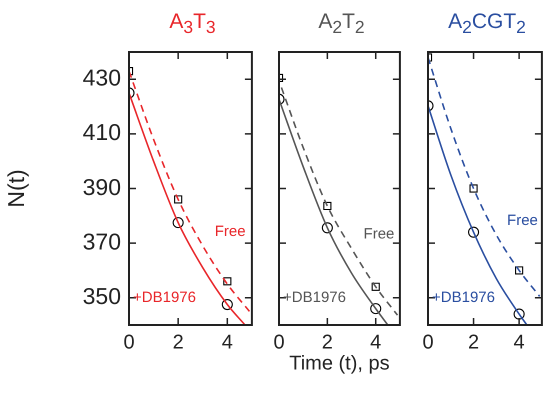  What do you see at coordinates (339, 363) in the screenshot?
I see `x-axis-title: Time (t), ps` at bounding box center [339, 363].